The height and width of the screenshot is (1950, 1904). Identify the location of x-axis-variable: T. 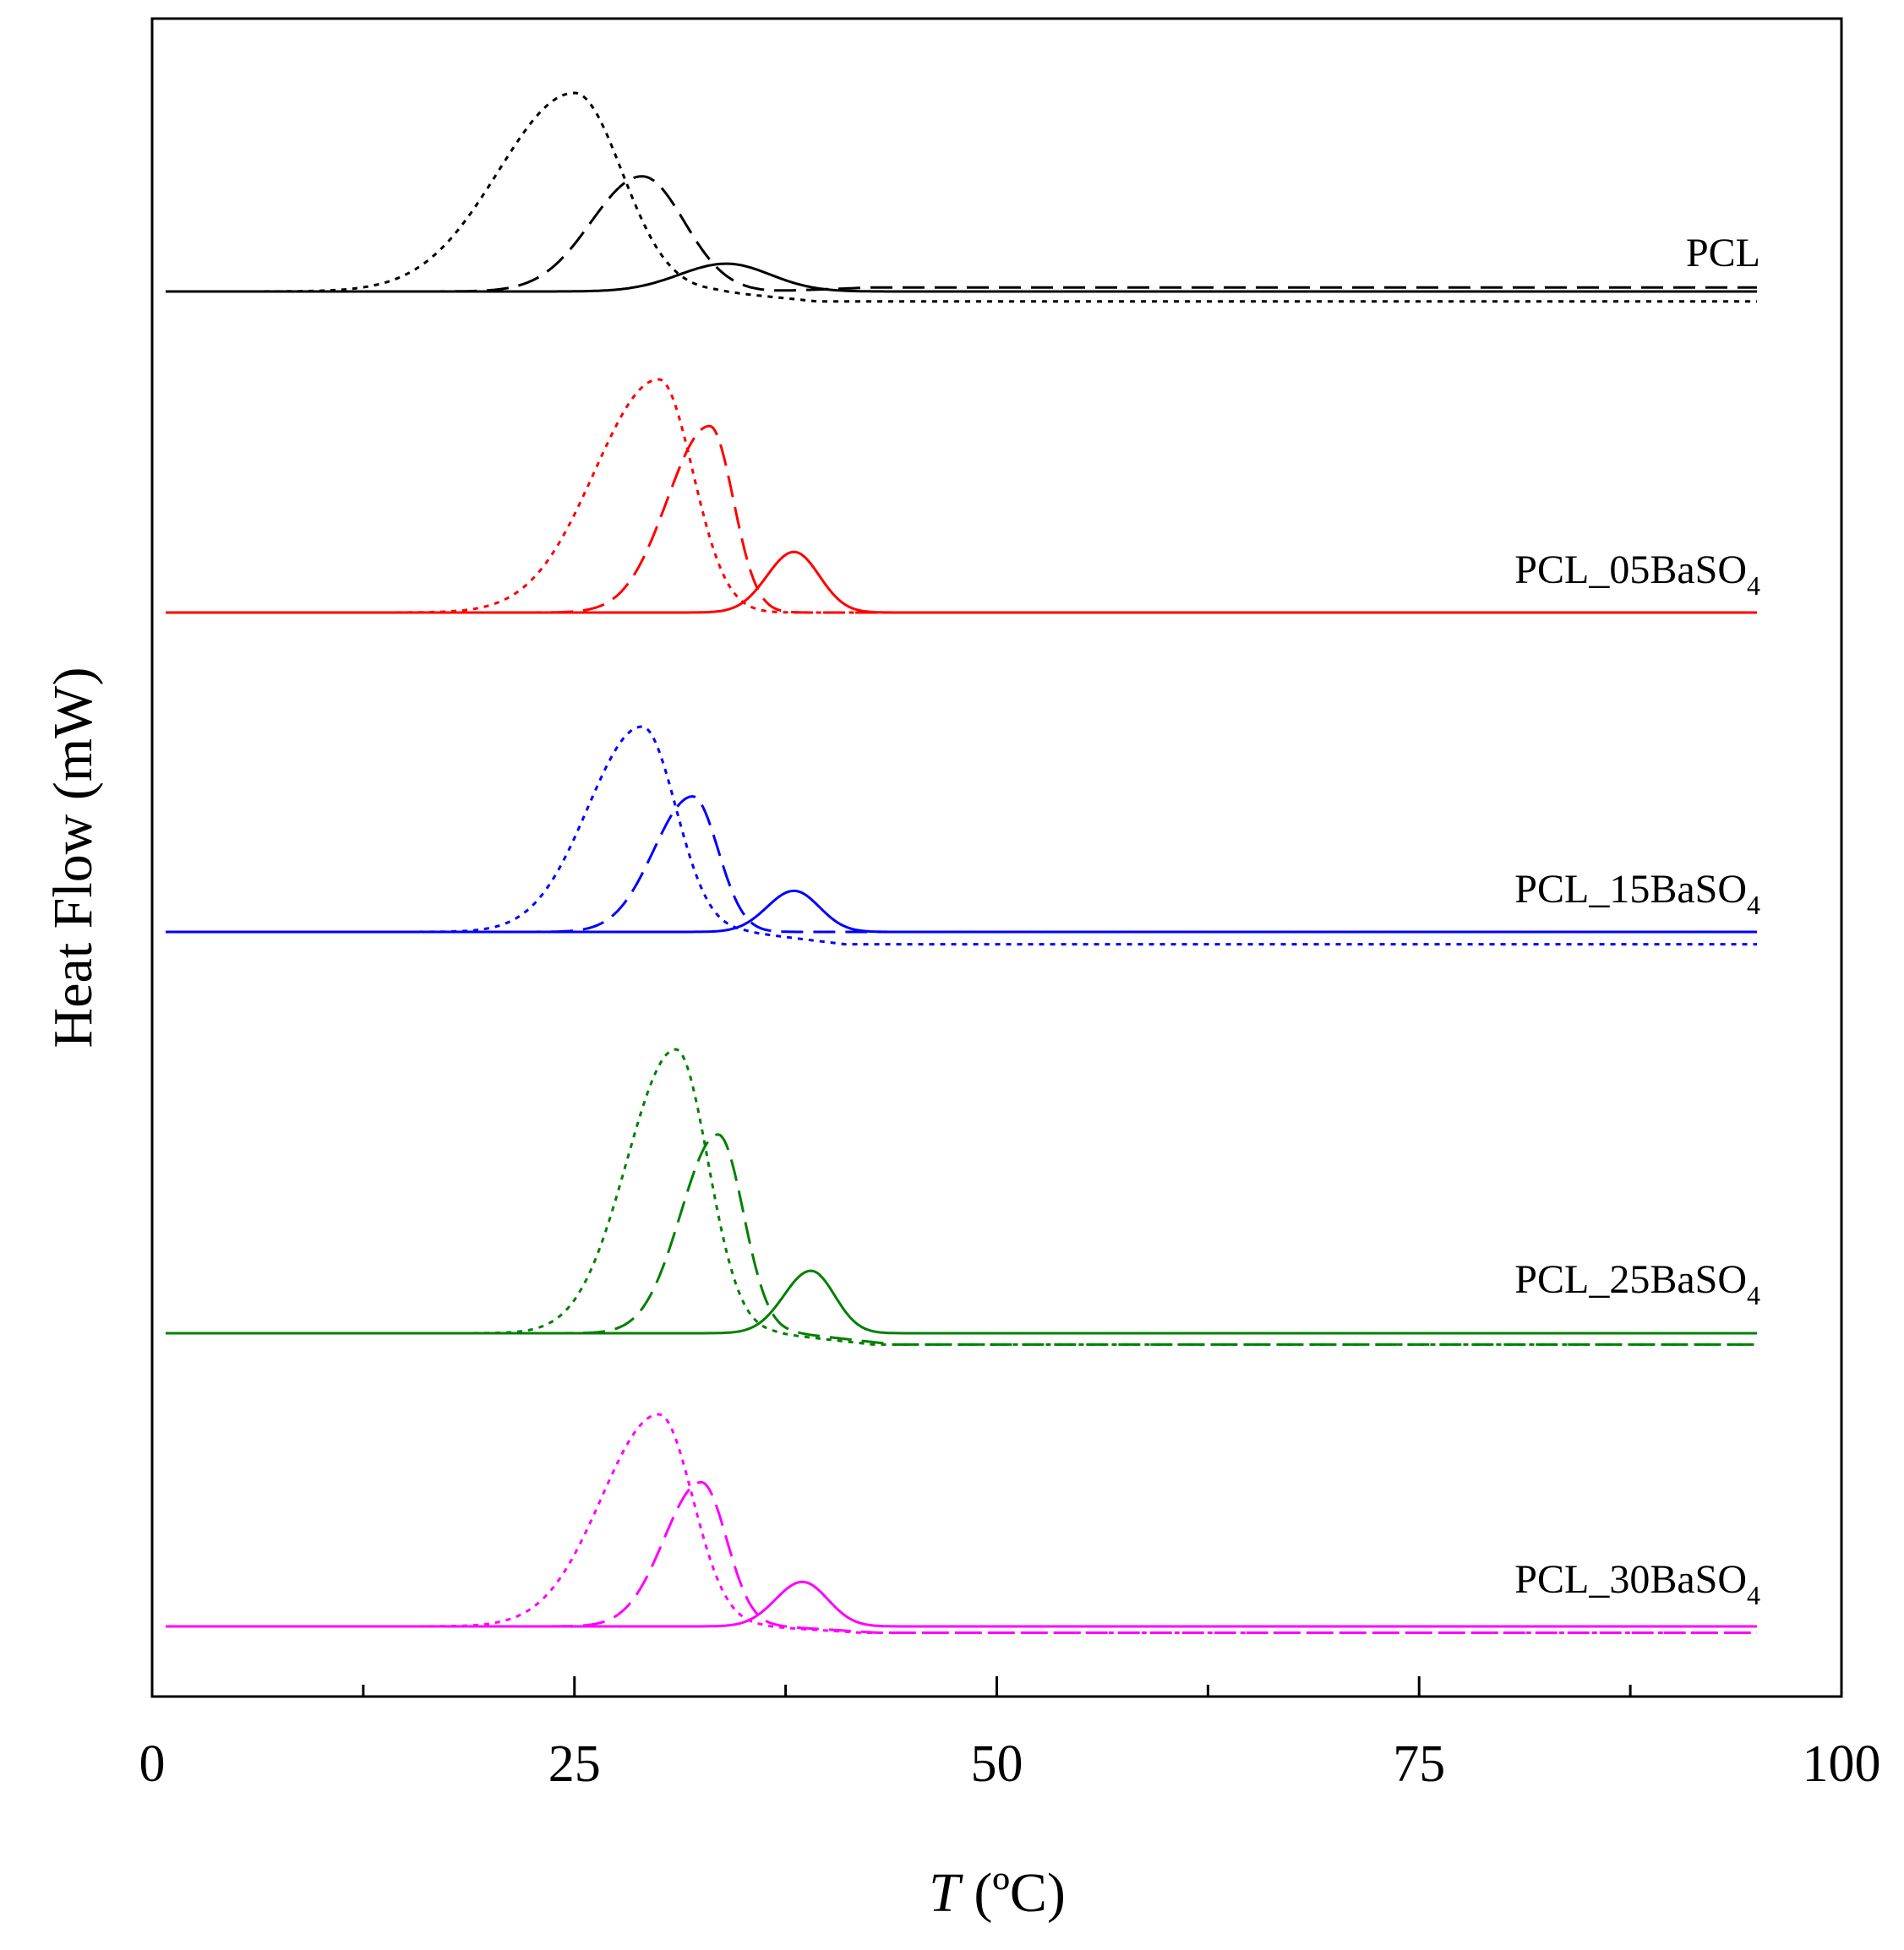
(946, 1893).